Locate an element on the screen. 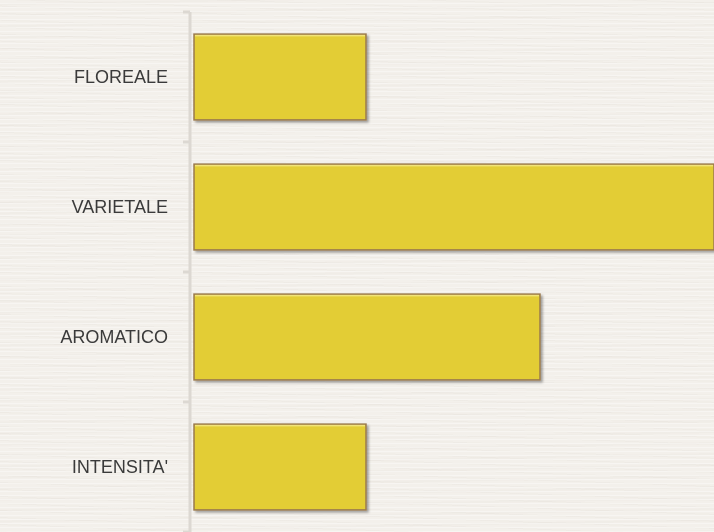  category-label: FLOREALE is located at coordinates (121, 77).